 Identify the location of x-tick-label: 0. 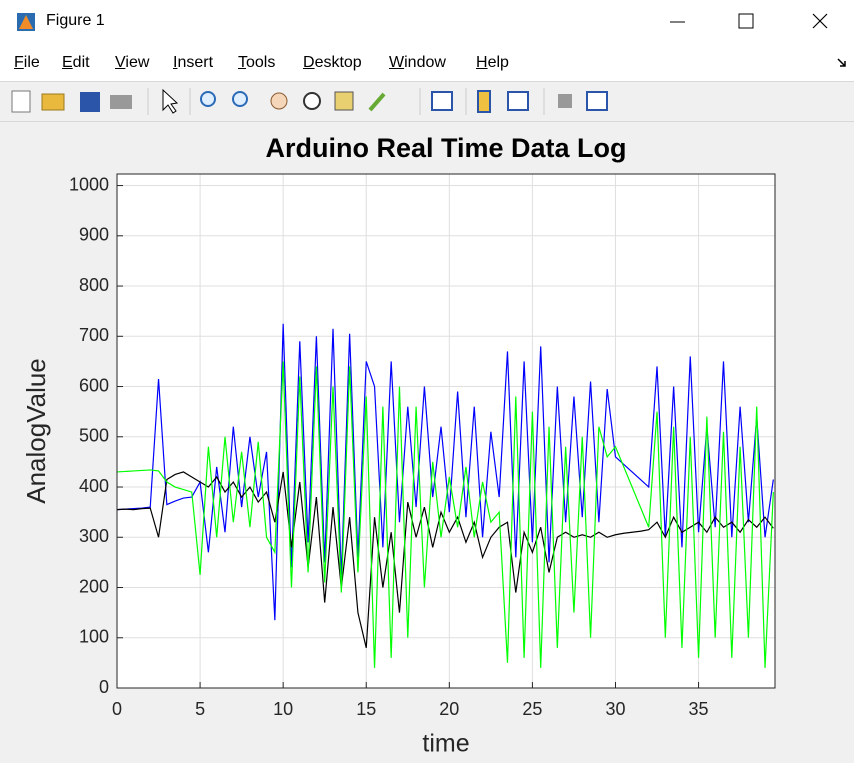
(117, 709).